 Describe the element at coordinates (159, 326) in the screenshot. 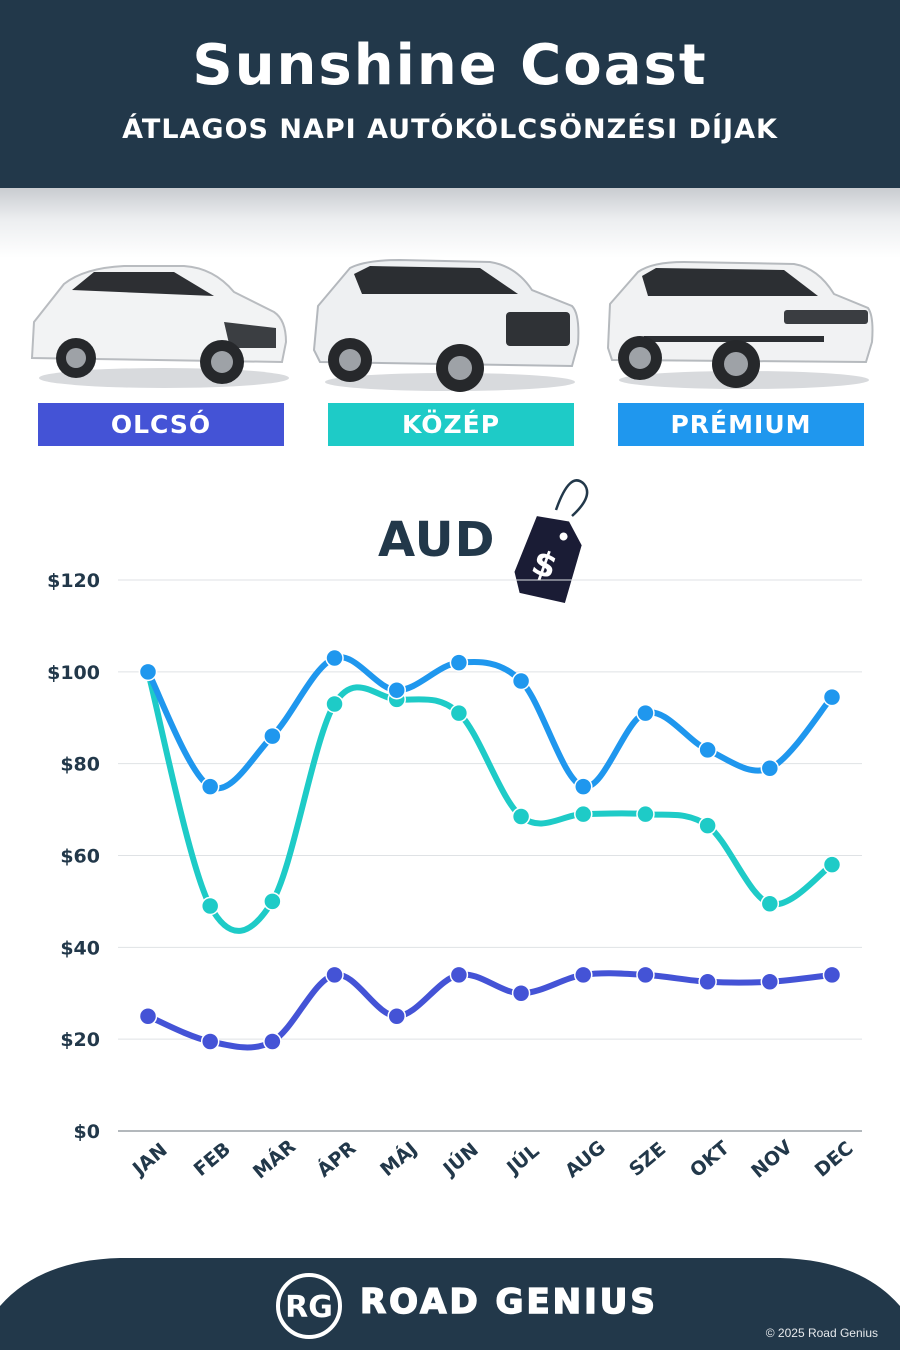

I see `hatchback-car-image` at that location.